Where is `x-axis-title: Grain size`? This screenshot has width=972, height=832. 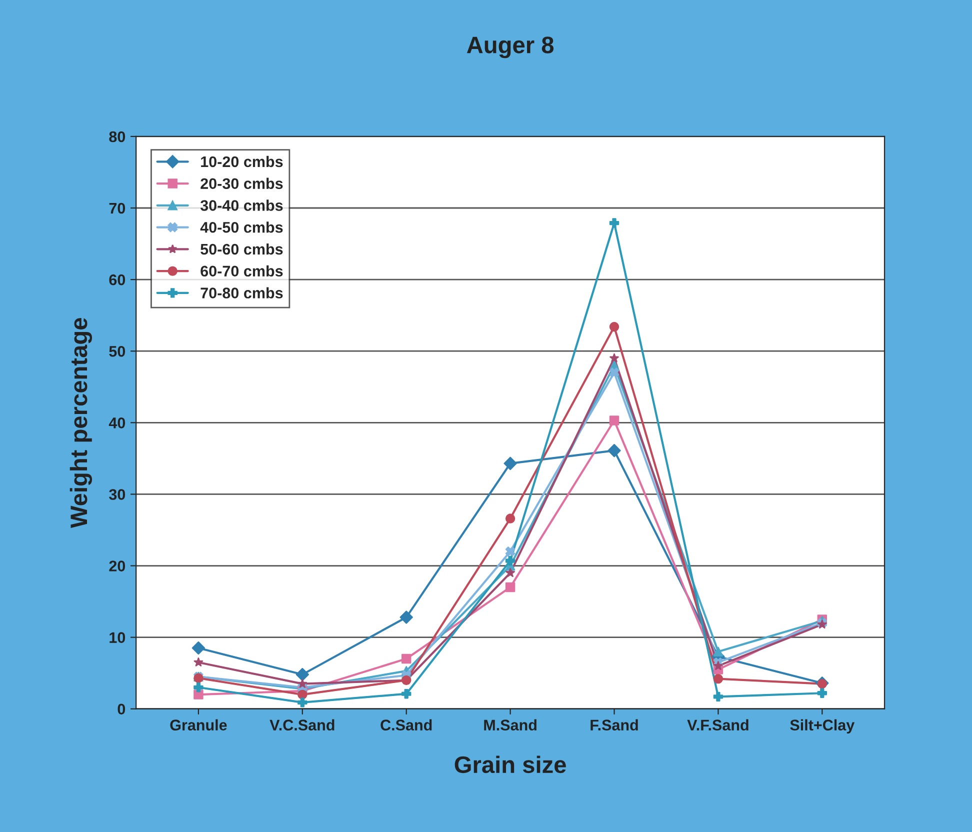 x-axis-title: Grain size is located at coordinates (510, 765).